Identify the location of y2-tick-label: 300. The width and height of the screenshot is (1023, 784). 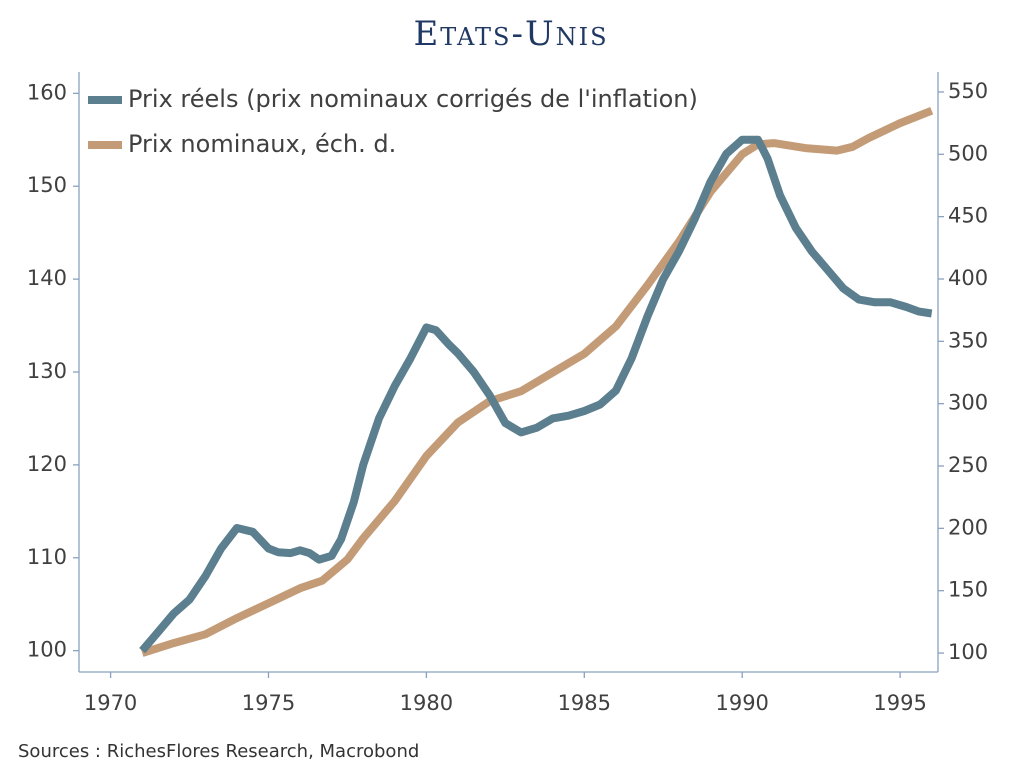
(968, 403).